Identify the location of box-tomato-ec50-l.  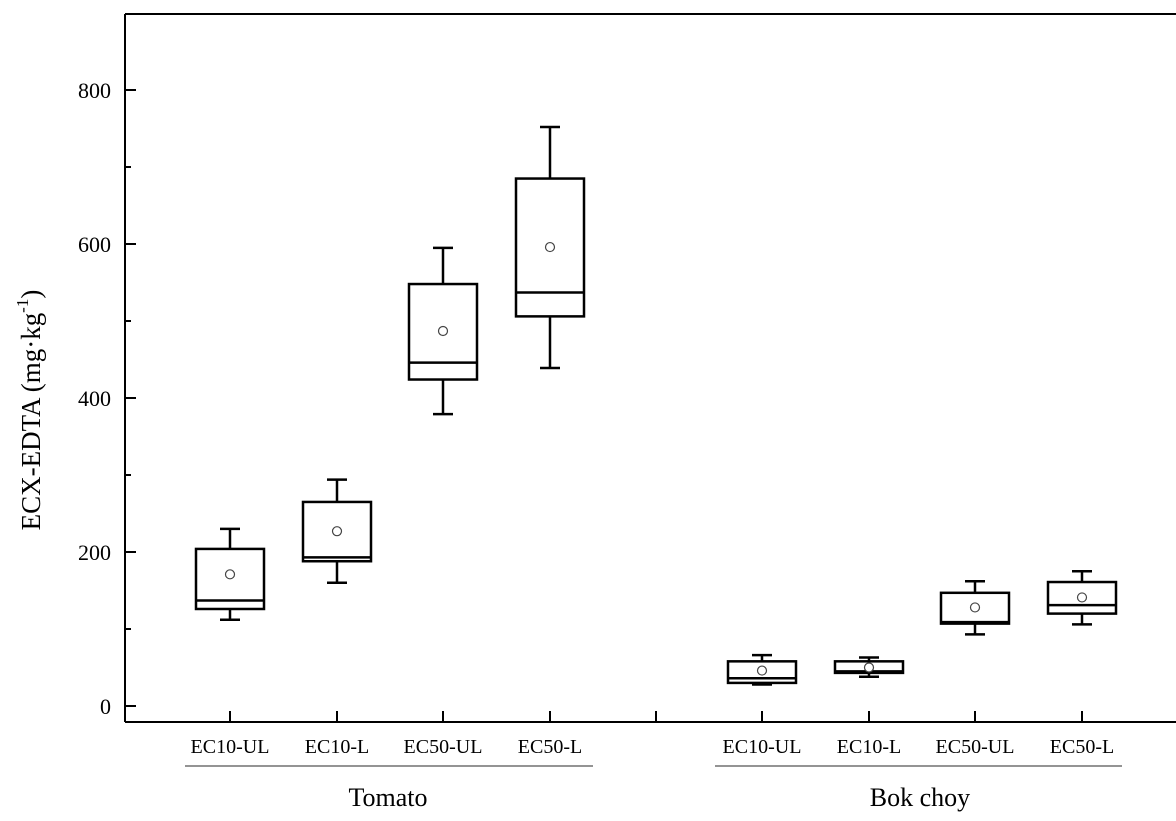
(550, 247).